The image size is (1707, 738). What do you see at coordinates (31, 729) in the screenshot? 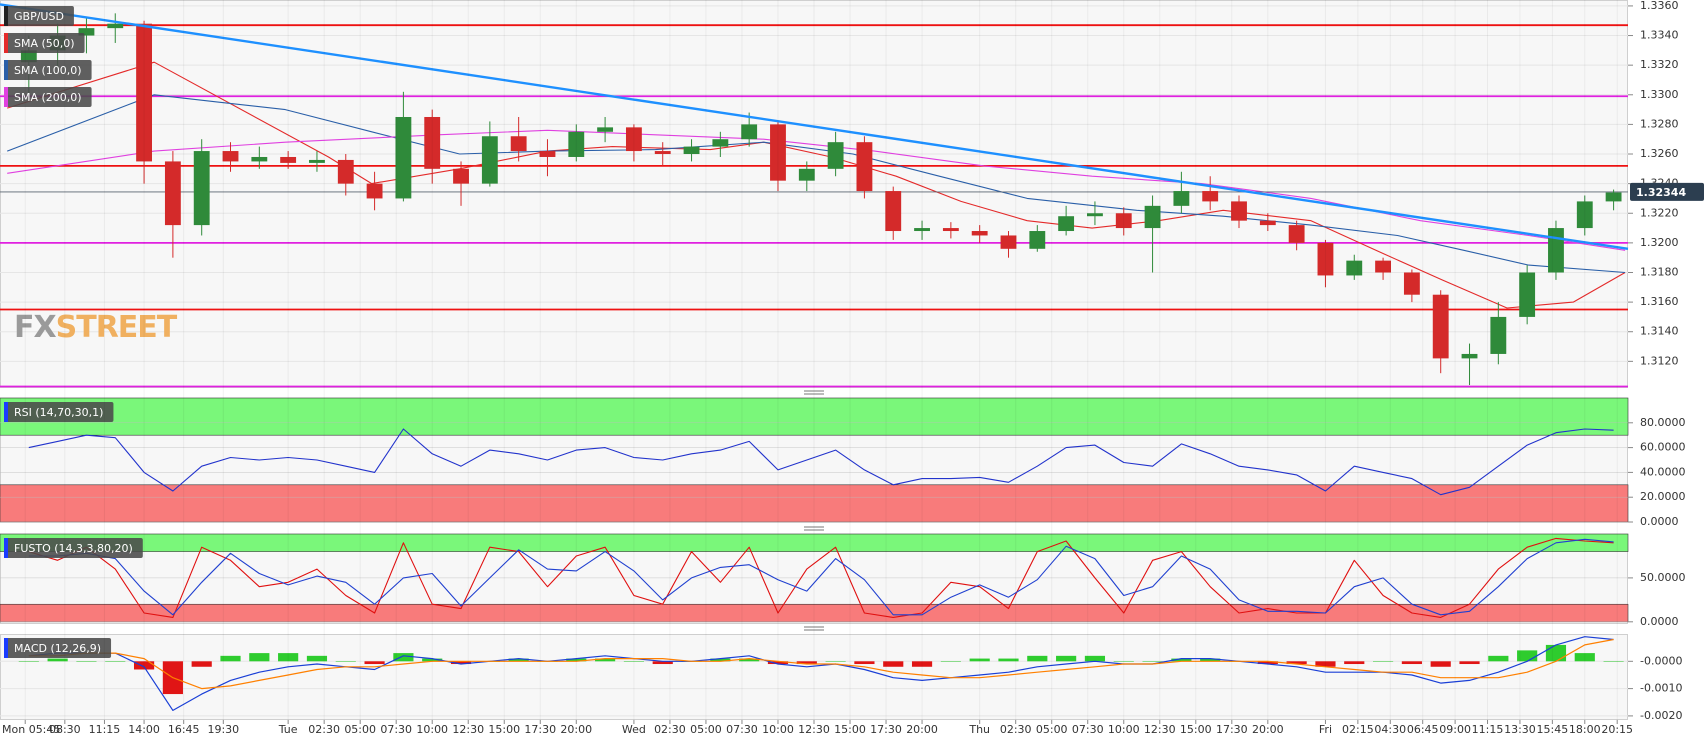
I see `x-tick-label: Mon 05:45` at bounding box center [31, 729].